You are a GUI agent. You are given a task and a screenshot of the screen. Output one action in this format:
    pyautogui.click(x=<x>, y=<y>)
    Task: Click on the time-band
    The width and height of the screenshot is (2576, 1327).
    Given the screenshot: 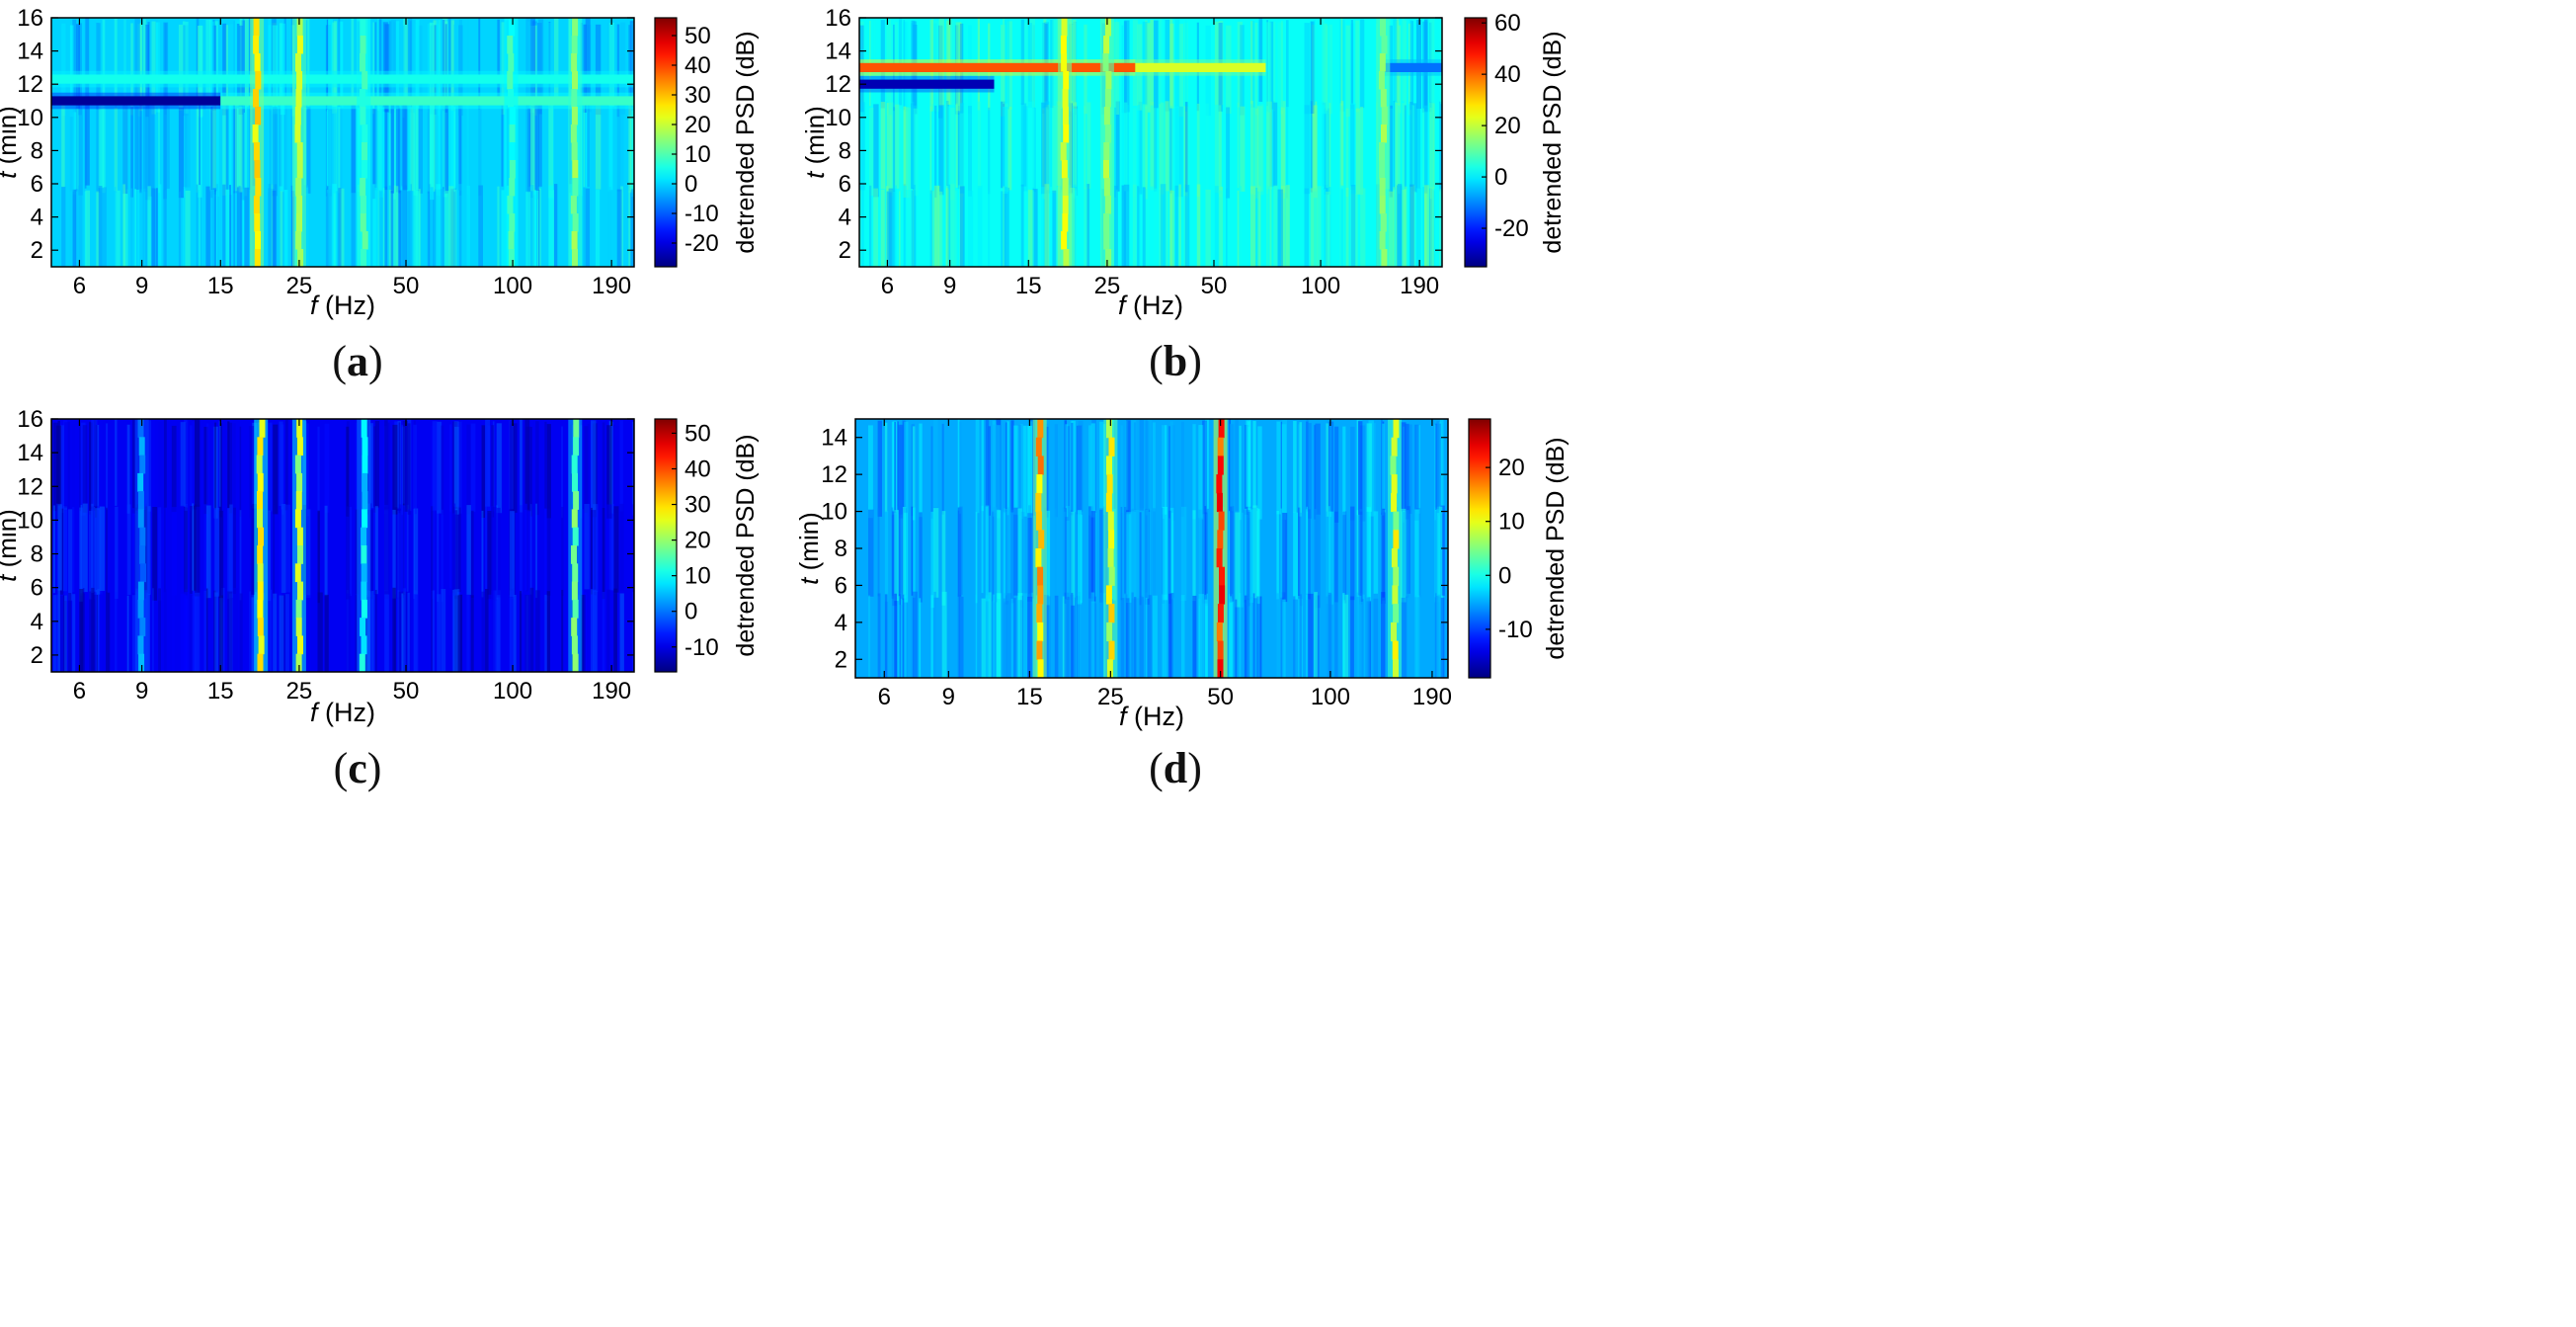 What is the action you would take?
    pyautogui.click(x=136, y=101)
    